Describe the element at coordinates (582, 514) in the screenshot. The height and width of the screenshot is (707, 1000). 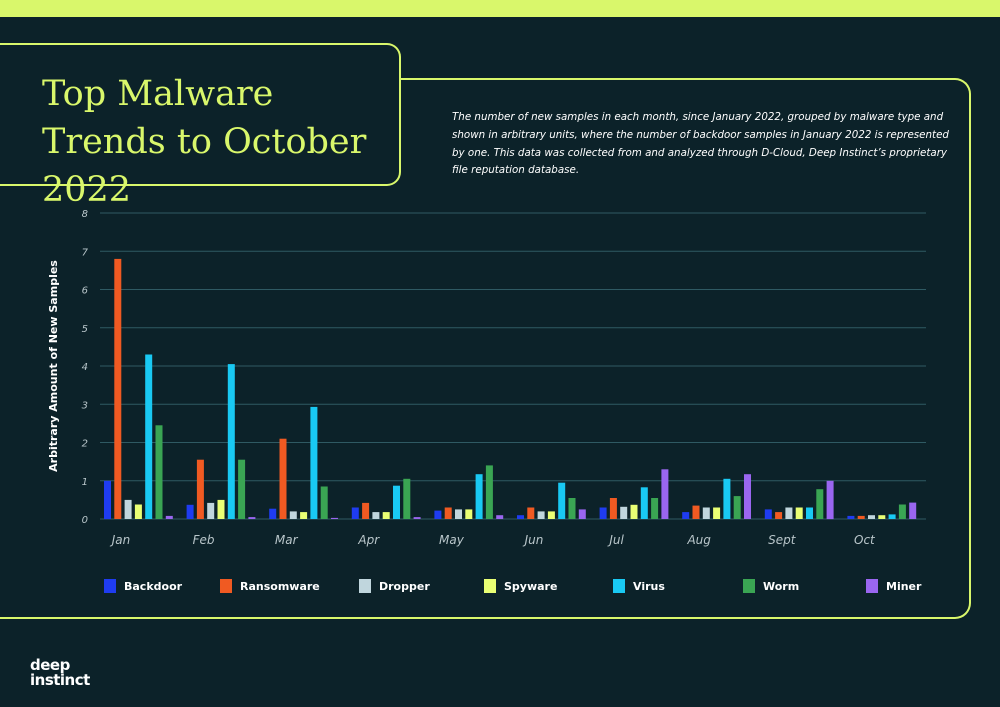
I see `bar-miner-jun` at that location.